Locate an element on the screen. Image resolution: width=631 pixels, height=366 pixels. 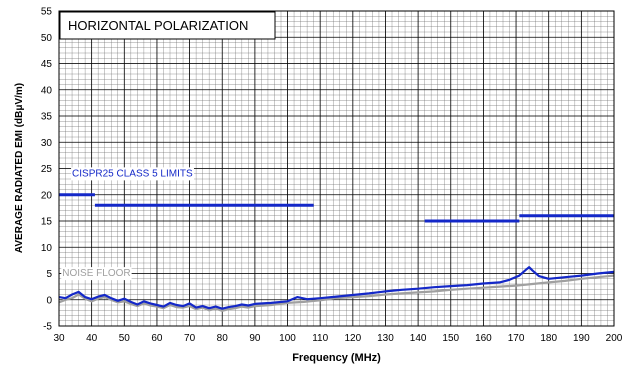
annotation: CISPR25 CLASS 5 LIMITS is located at coordinates (132, 174).